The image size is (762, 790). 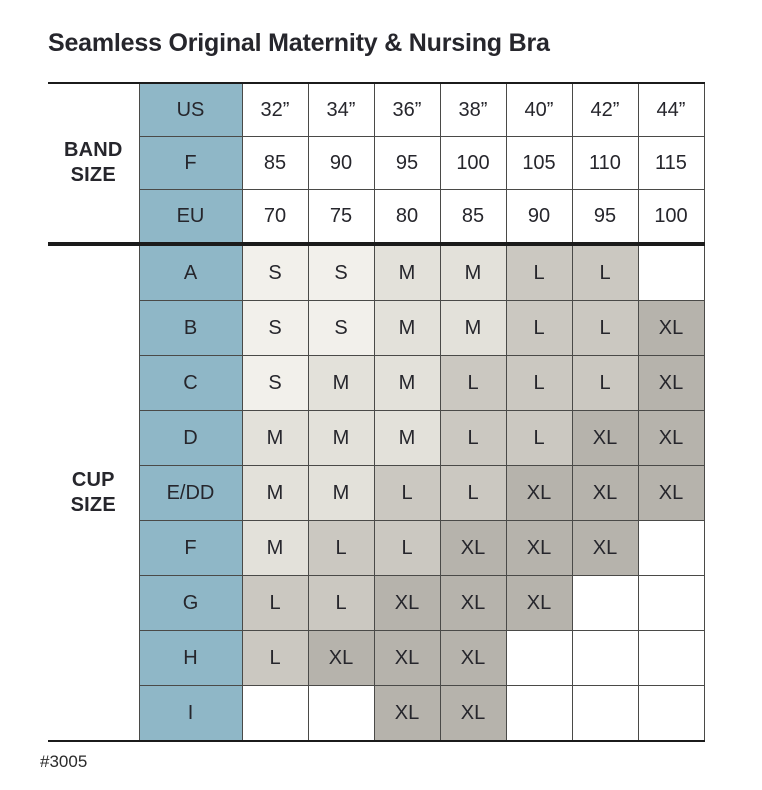 I want to click on cup-cell-h-col4: XL, so click(x=473, y=658).